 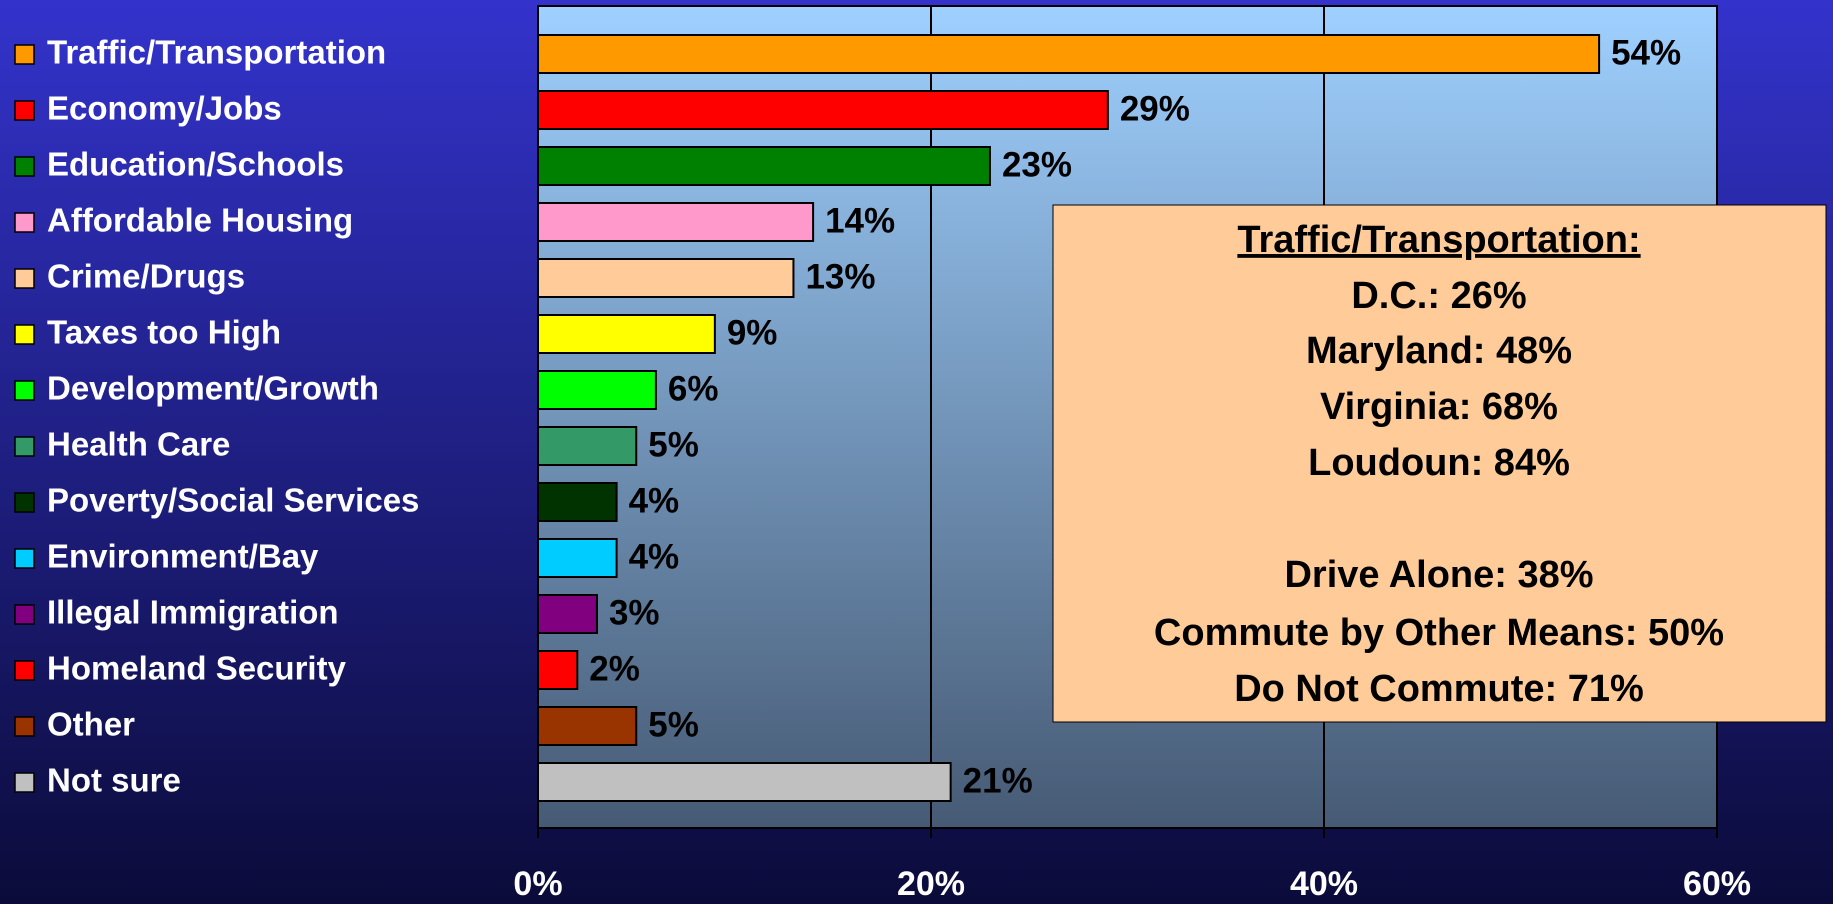 What do you see at coordinates (195, 164) in the screenshot?
I see `legend-label: Education/Schools` at bounding box center [195, 164].